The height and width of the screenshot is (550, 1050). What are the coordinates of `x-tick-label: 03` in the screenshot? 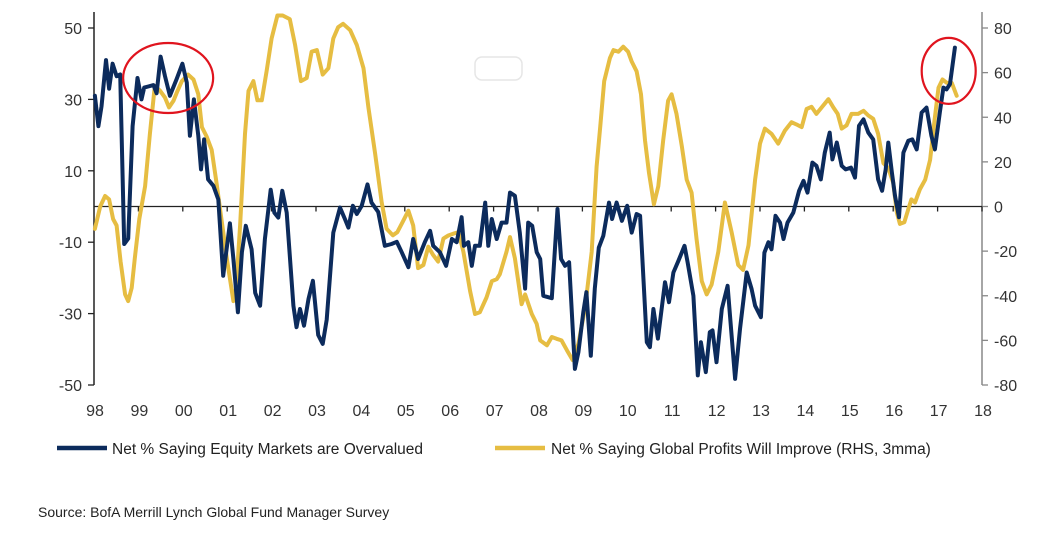 It's located at (317, 411).